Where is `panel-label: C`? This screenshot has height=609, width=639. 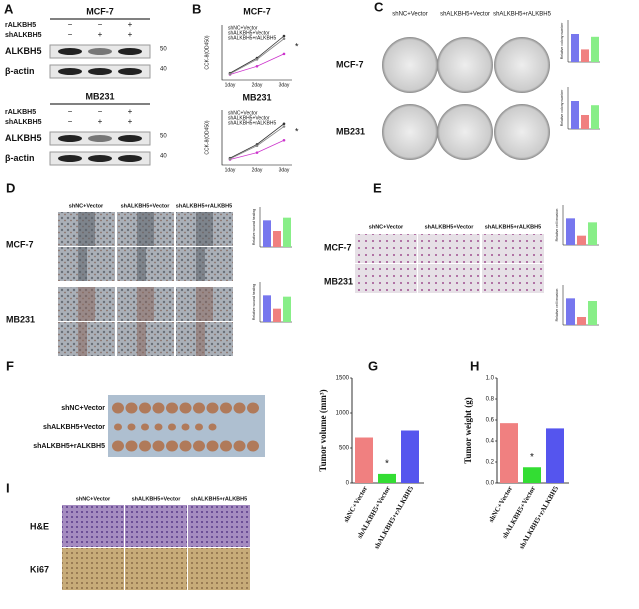 panel-label: C is located at coordinates (379, 7).